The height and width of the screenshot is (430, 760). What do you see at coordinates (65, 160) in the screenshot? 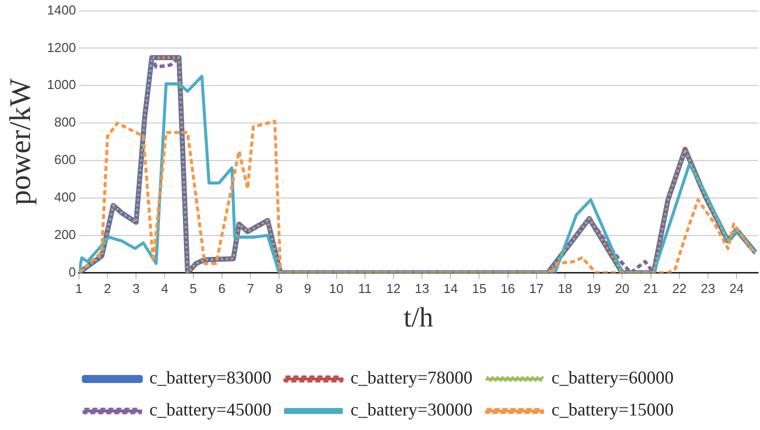
I see `y-tick-label: 600` at bounding box center [65, 160].